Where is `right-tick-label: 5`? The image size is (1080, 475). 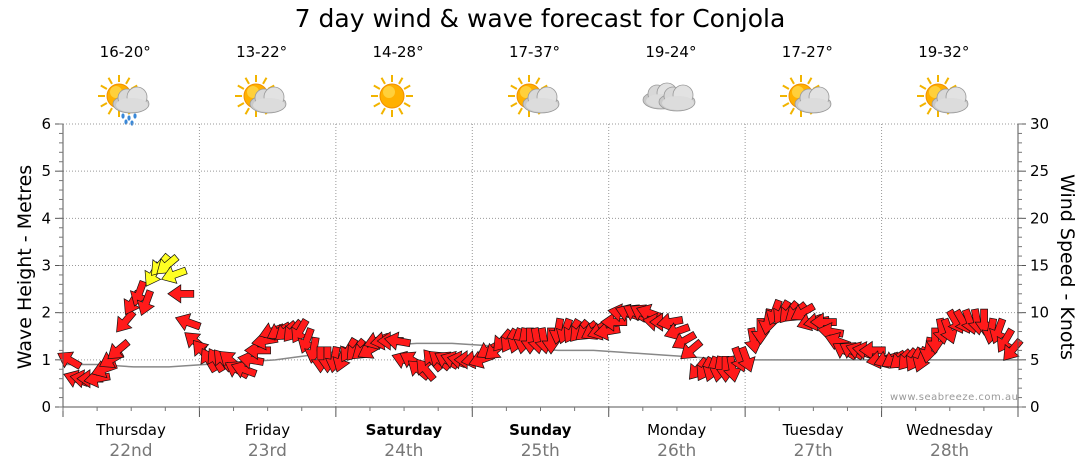
right-tick-label: 5 is located at coordinates (1035, 360).